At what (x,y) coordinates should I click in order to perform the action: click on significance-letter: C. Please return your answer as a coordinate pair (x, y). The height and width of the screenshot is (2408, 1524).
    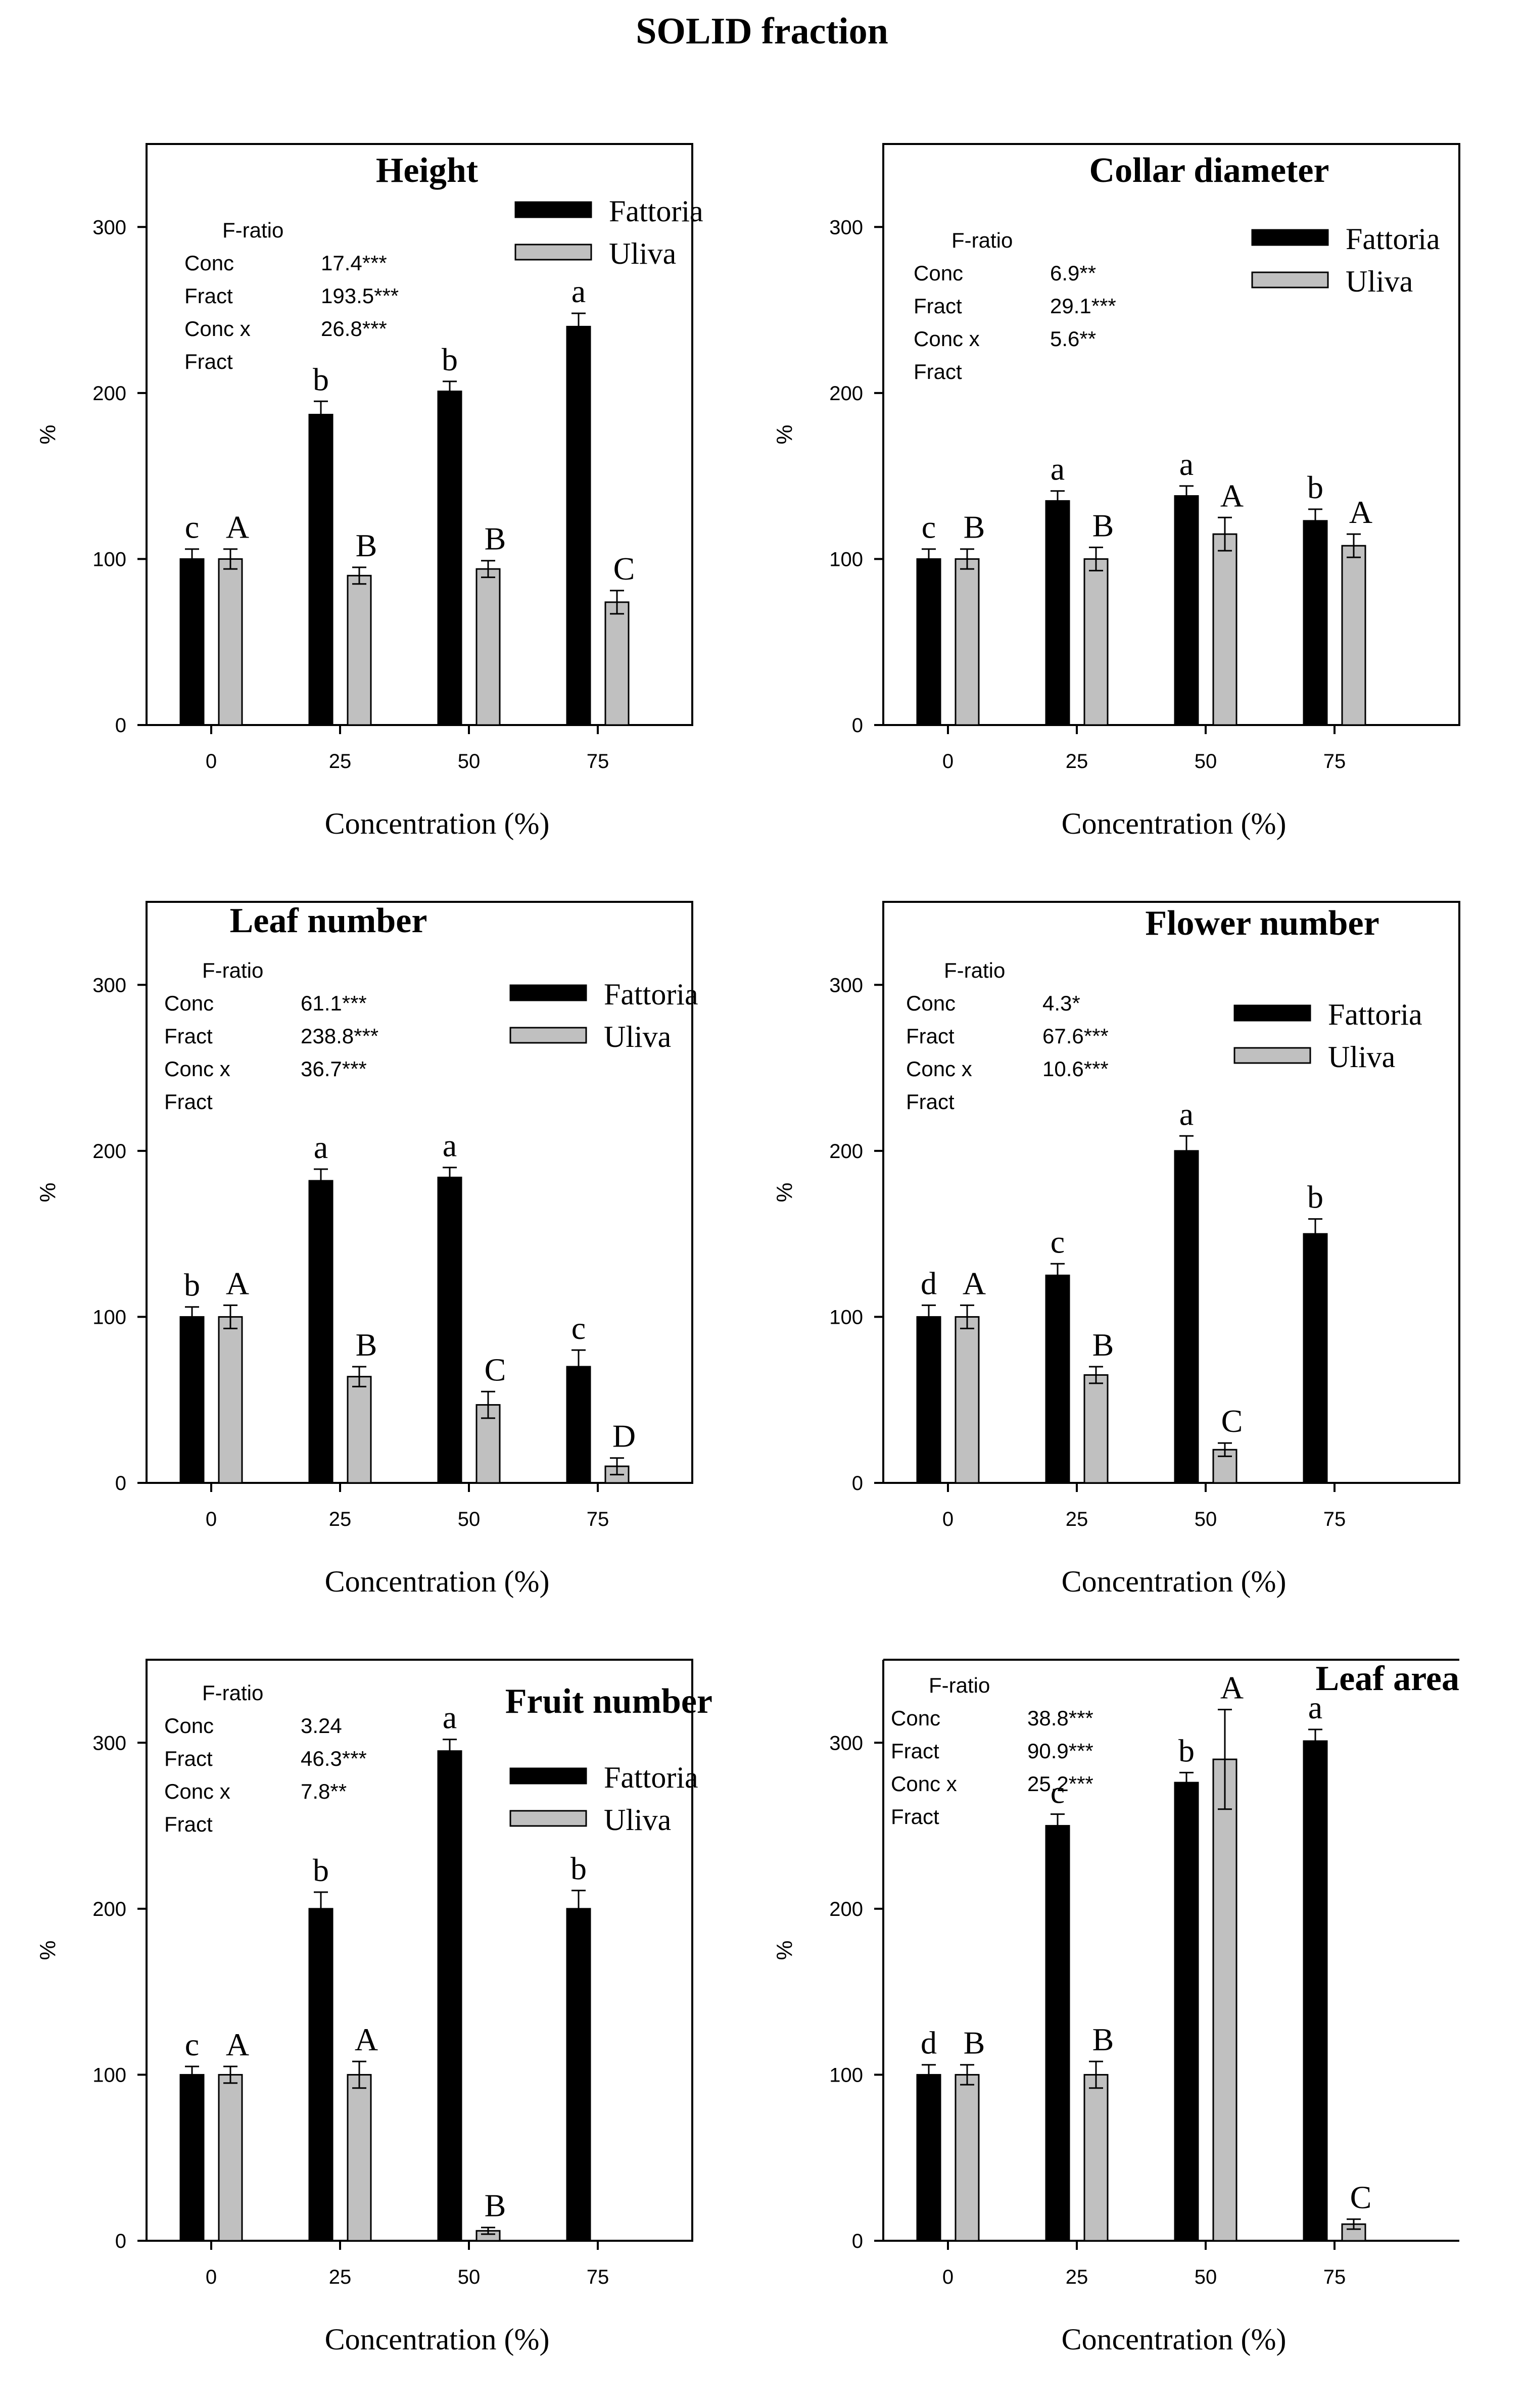
    Looking at the image, I should click on (1232, 1421).